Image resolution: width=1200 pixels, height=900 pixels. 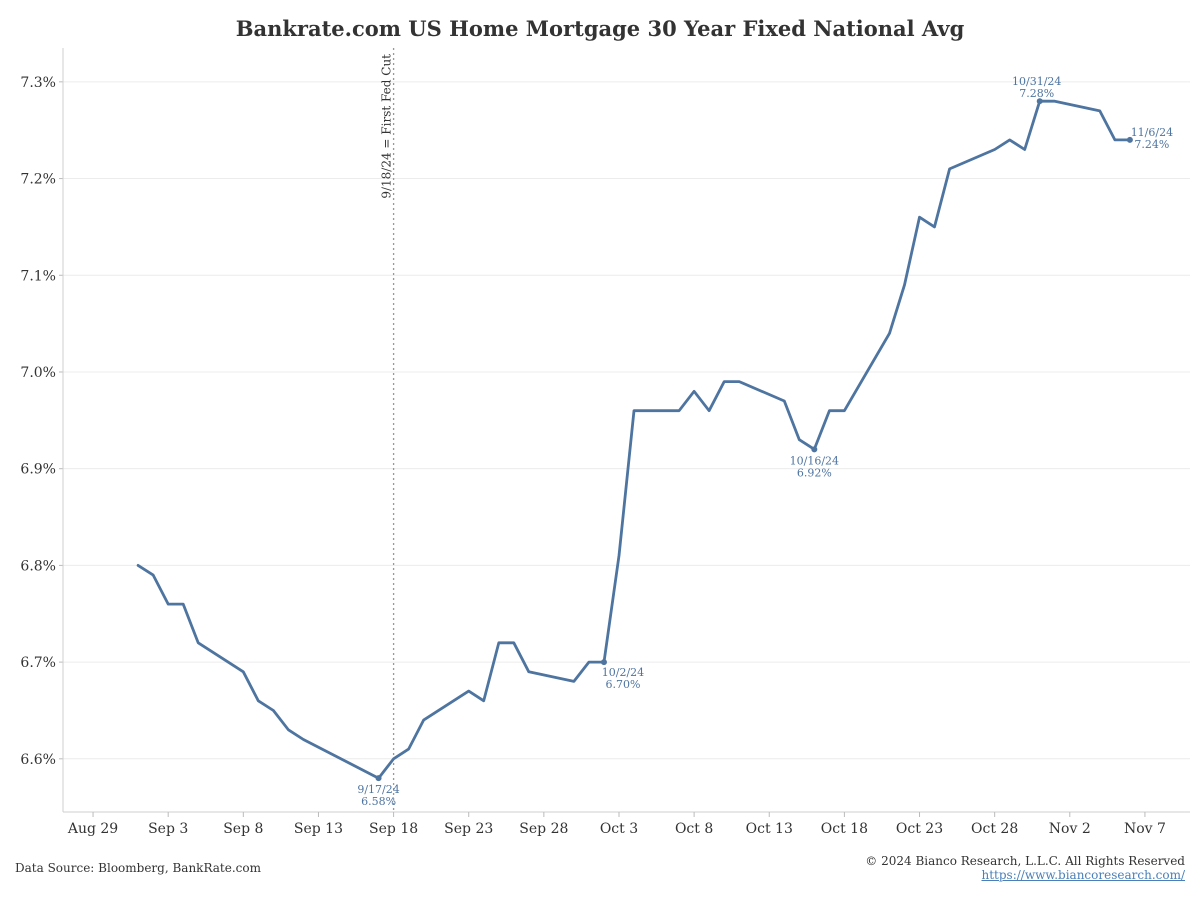 What do you see at coordinates (814, 472) in the screenshot?
I see `annotation-value-label: 6.92%` at bounding box center [814, 472].